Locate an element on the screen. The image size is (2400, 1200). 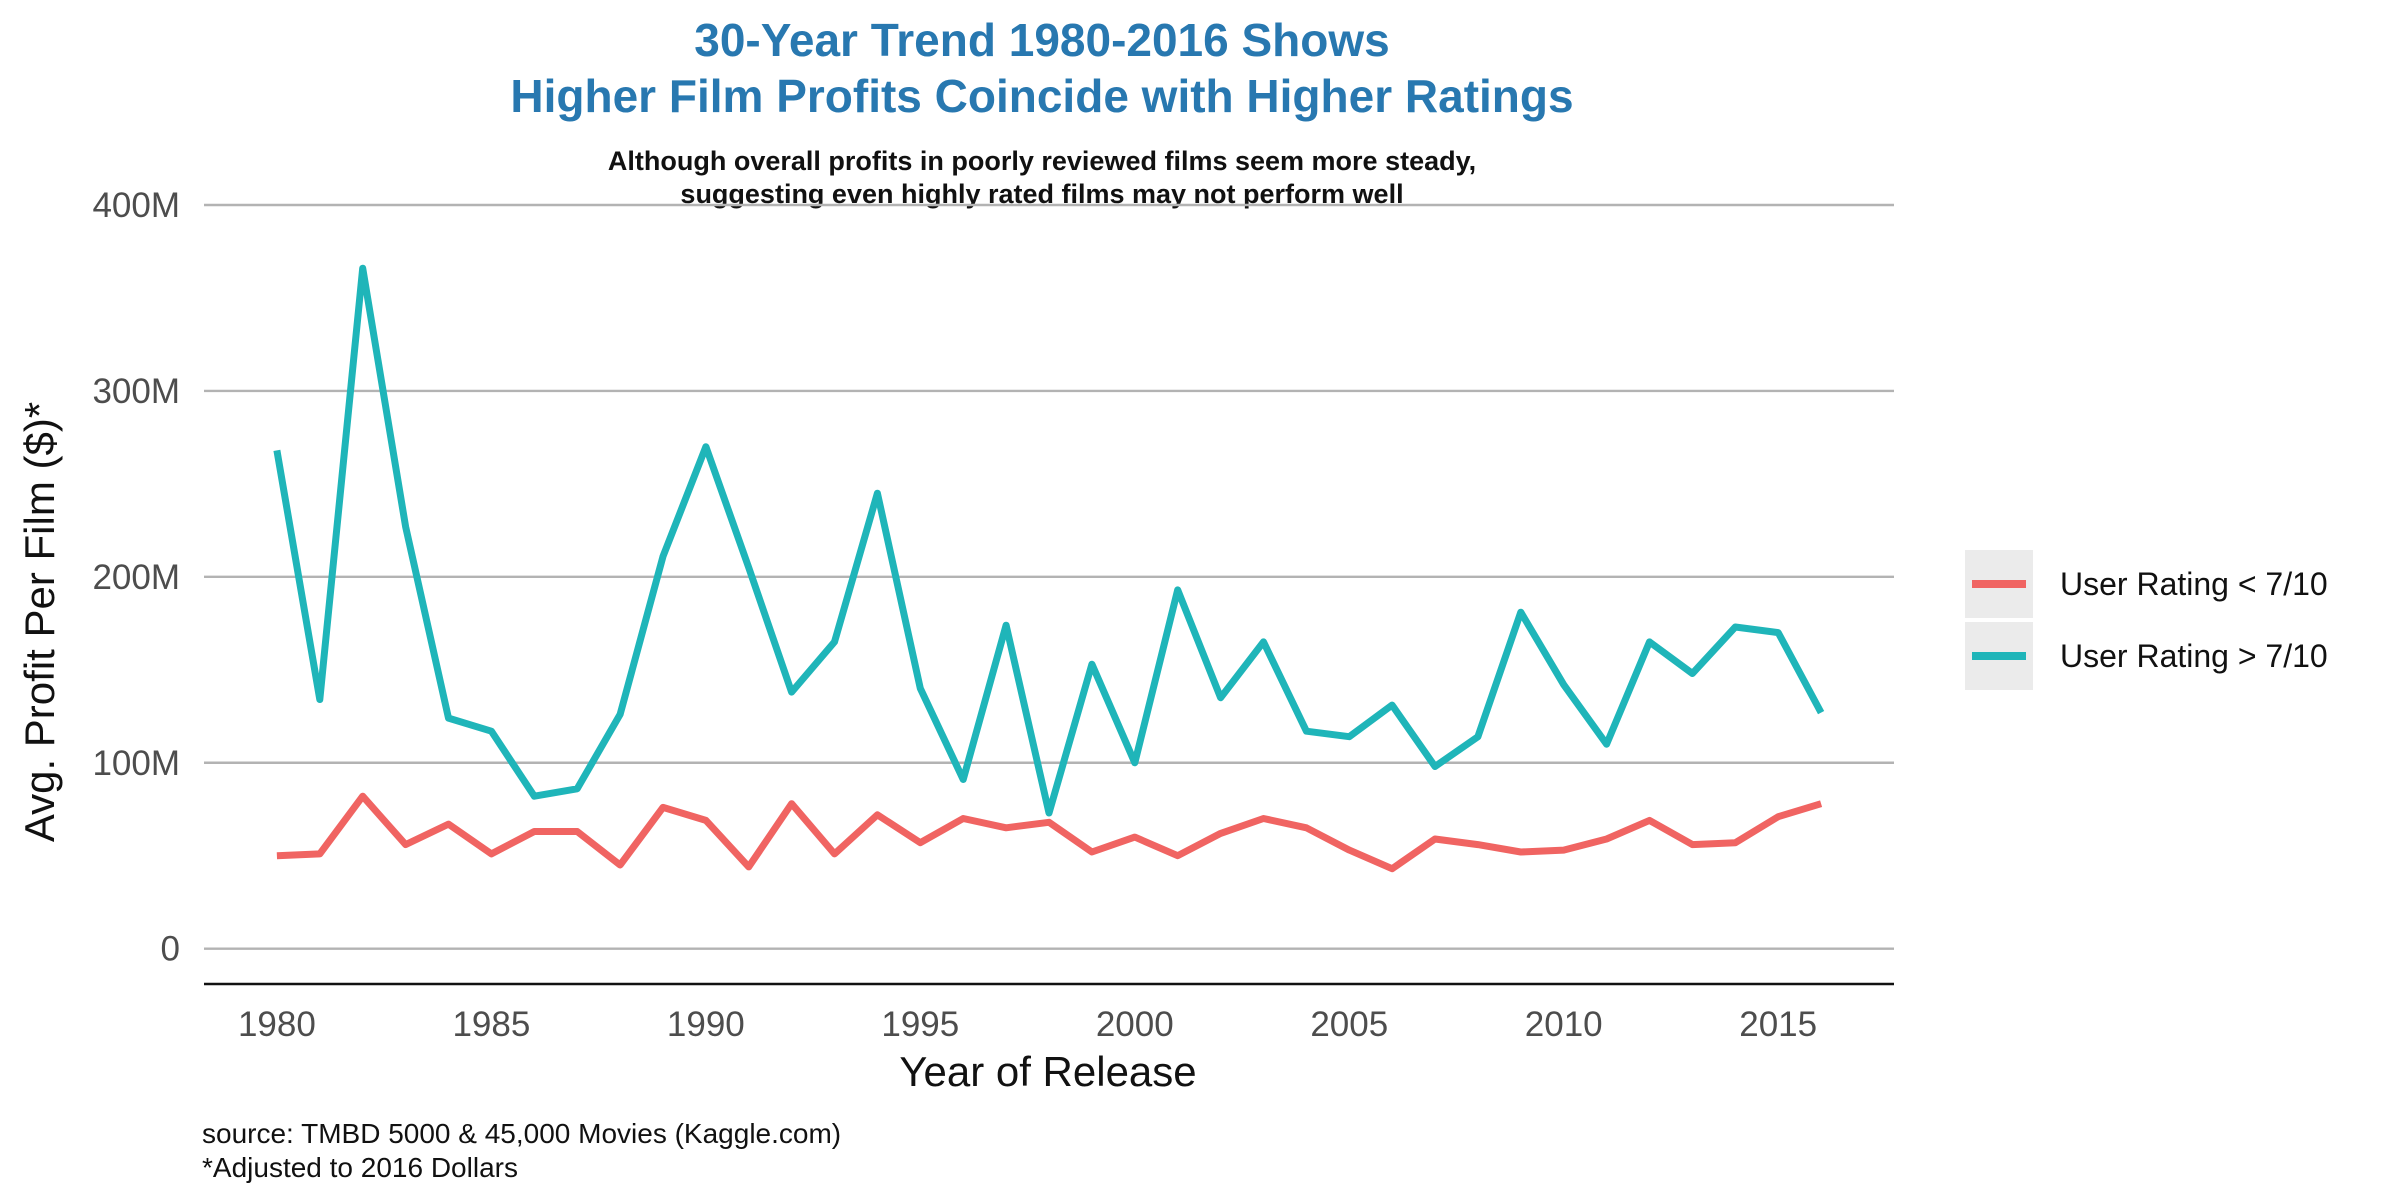
y-tick-label: 400M is located at coordinates (136, 205).